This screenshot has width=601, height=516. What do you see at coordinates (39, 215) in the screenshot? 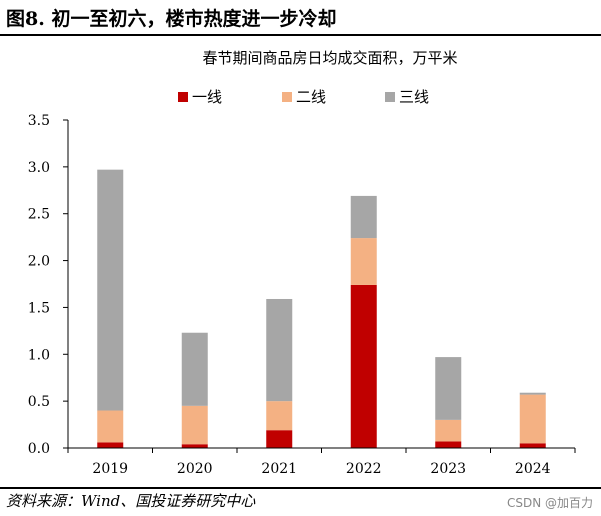
I see `y-tick-label: 2.5` at bounding box center [39, 215].